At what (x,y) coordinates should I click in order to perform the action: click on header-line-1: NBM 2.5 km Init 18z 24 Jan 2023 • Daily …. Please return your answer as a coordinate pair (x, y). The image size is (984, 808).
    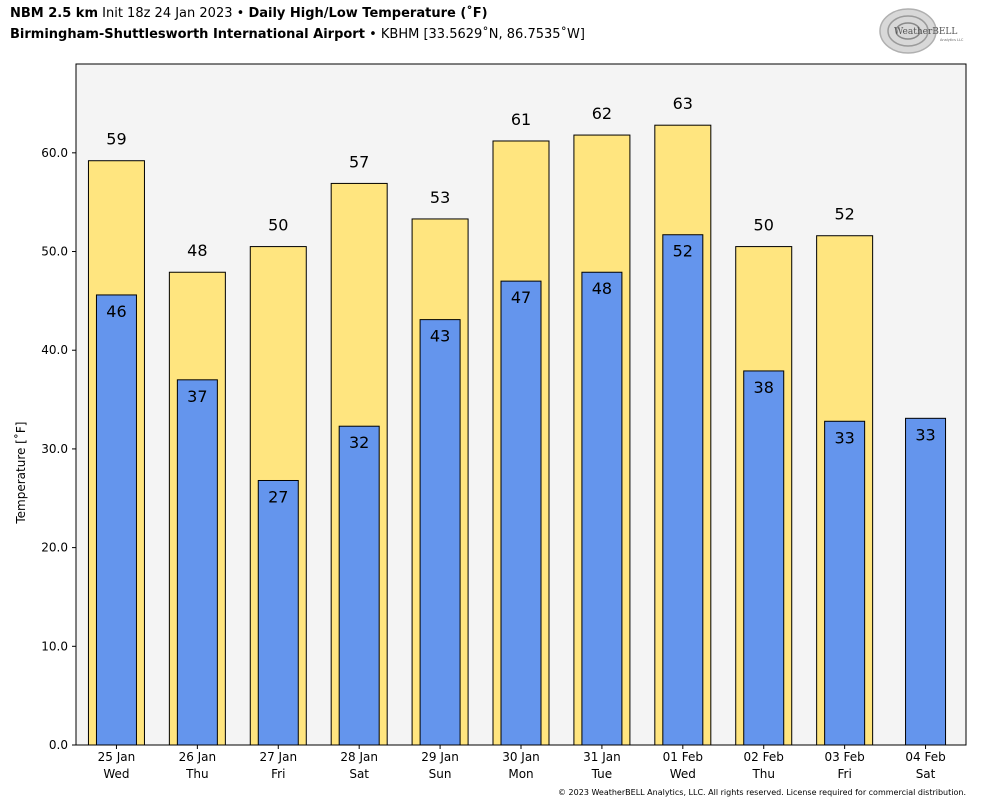
    Looking at the image, I should click on (249, 13).